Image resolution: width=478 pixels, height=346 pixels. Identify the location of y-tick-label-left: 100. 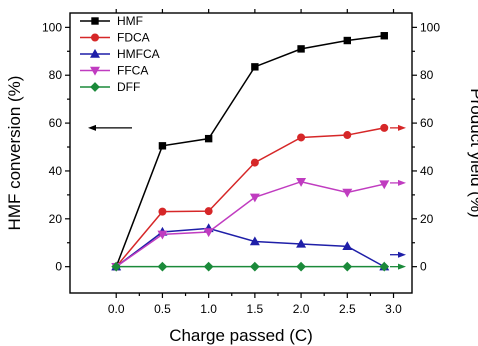
(52, 27).